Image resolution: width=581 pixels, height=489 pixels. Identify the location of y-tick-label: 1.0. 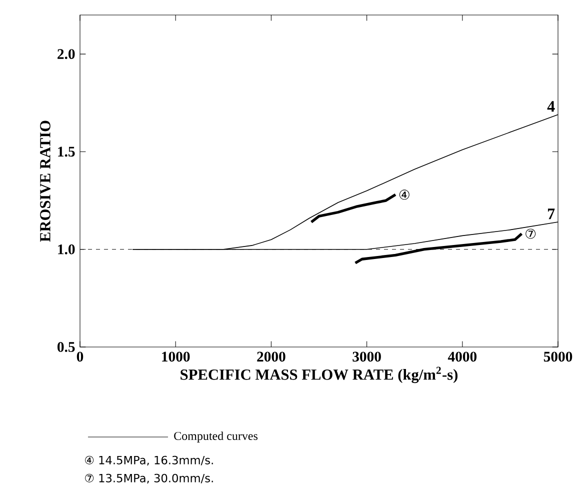
(66, 249).